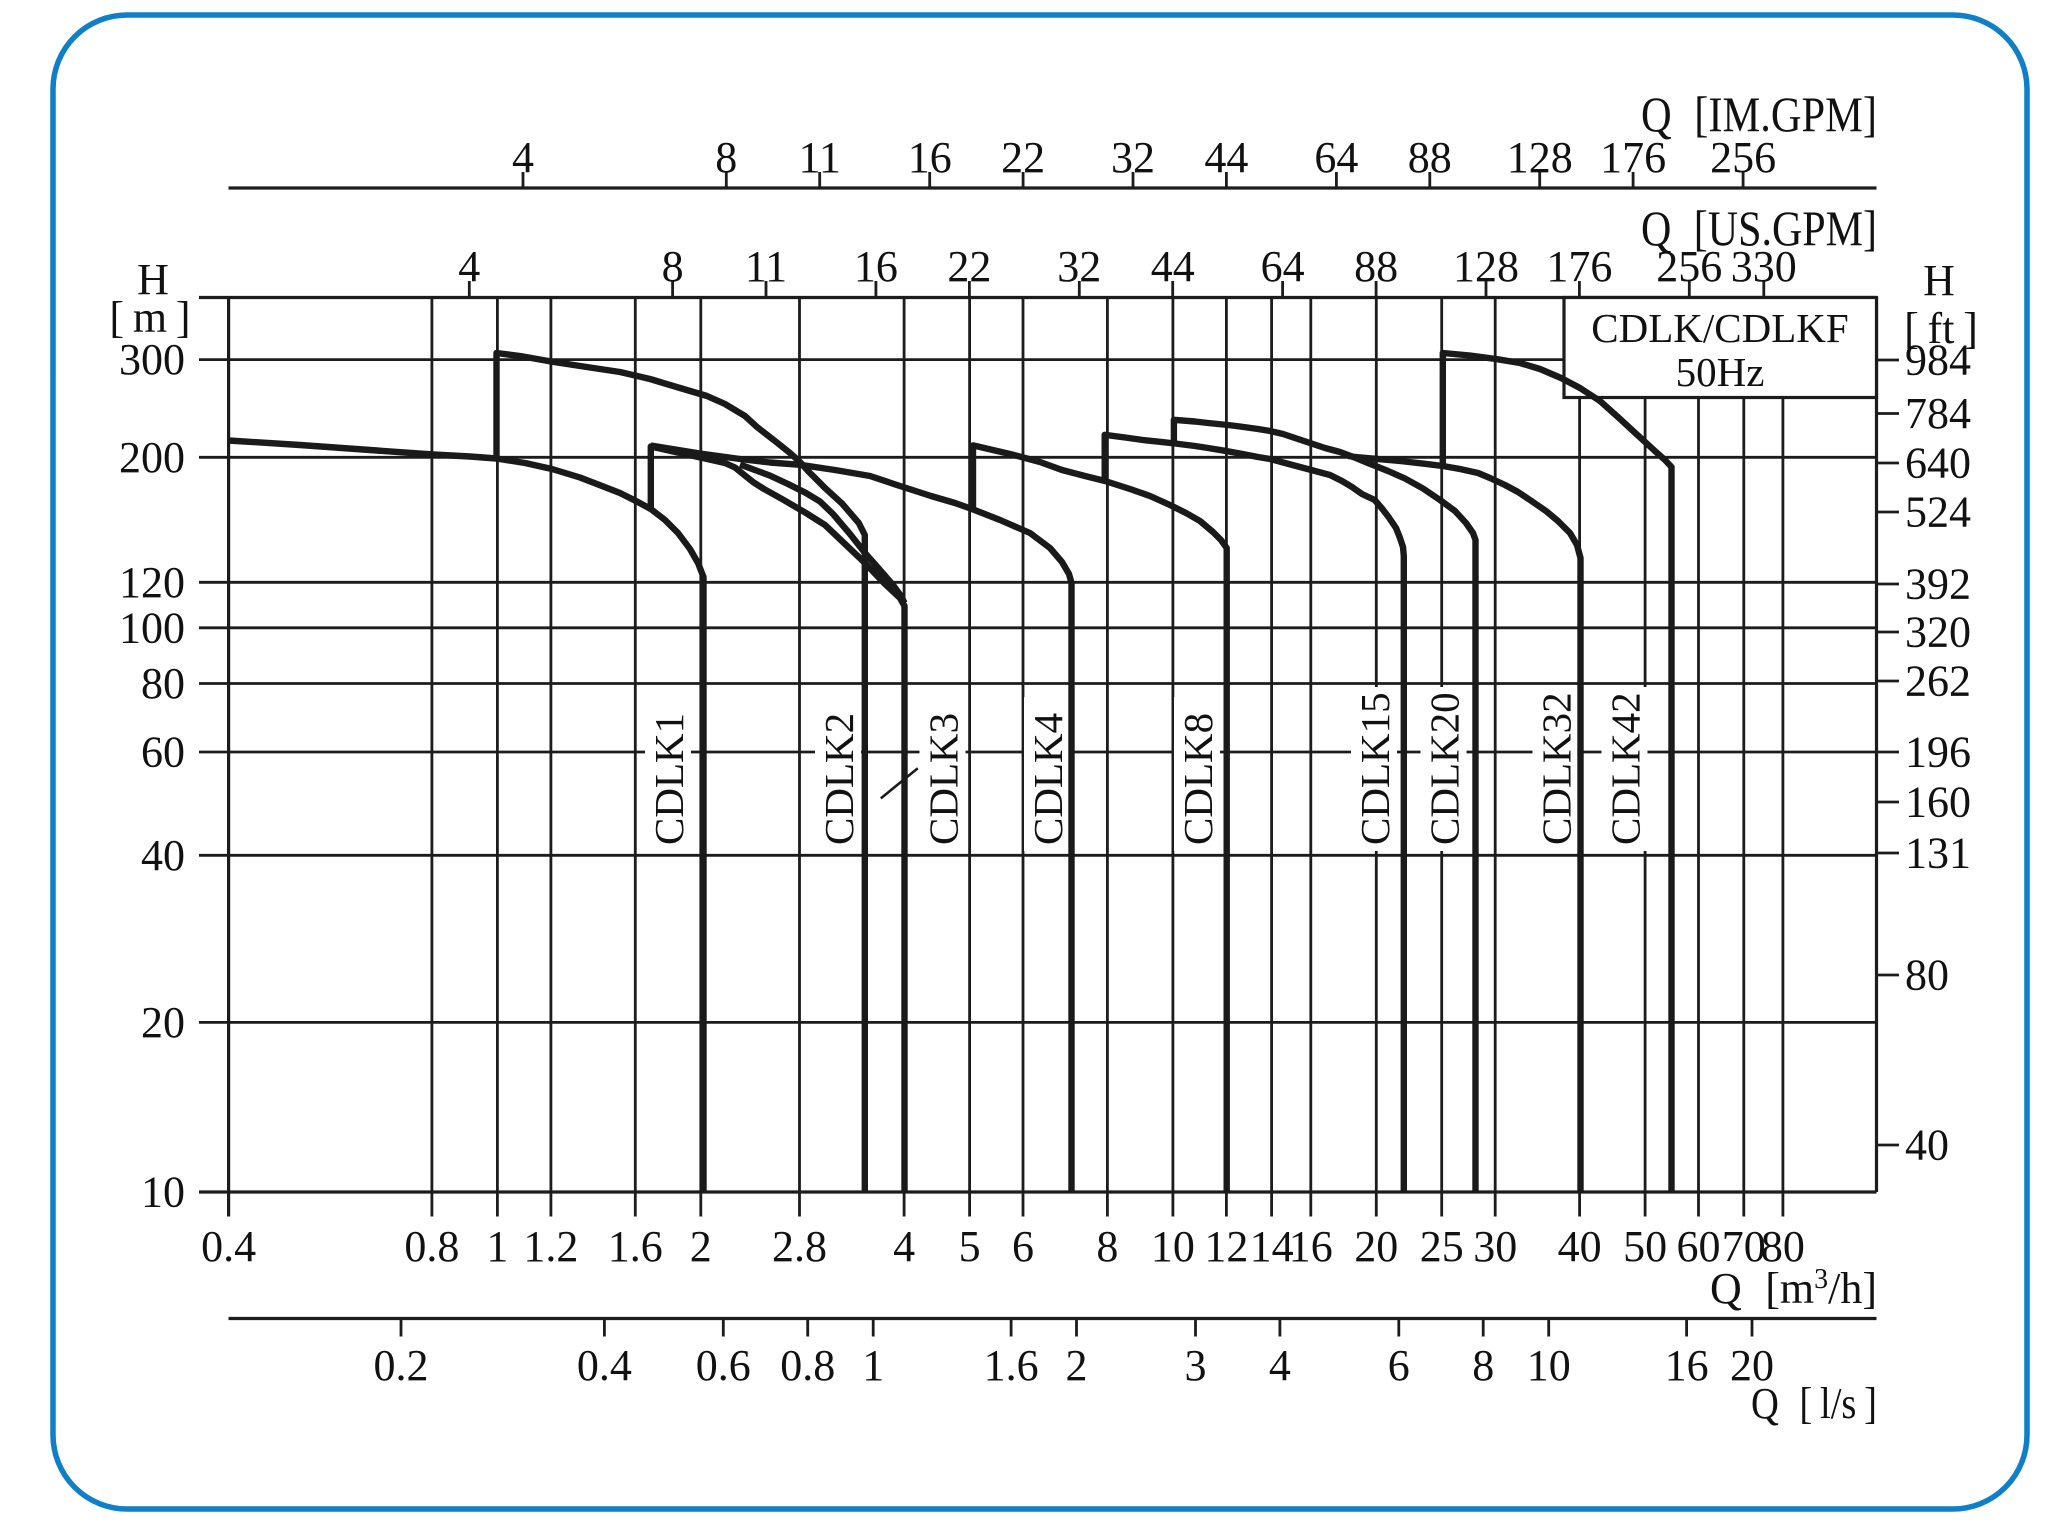 The width and height of the screenshot is (2063, 1531). Describe the element at coordinates (1272, 1246) in the screenshot. I see `svg-text: 14` at that location.